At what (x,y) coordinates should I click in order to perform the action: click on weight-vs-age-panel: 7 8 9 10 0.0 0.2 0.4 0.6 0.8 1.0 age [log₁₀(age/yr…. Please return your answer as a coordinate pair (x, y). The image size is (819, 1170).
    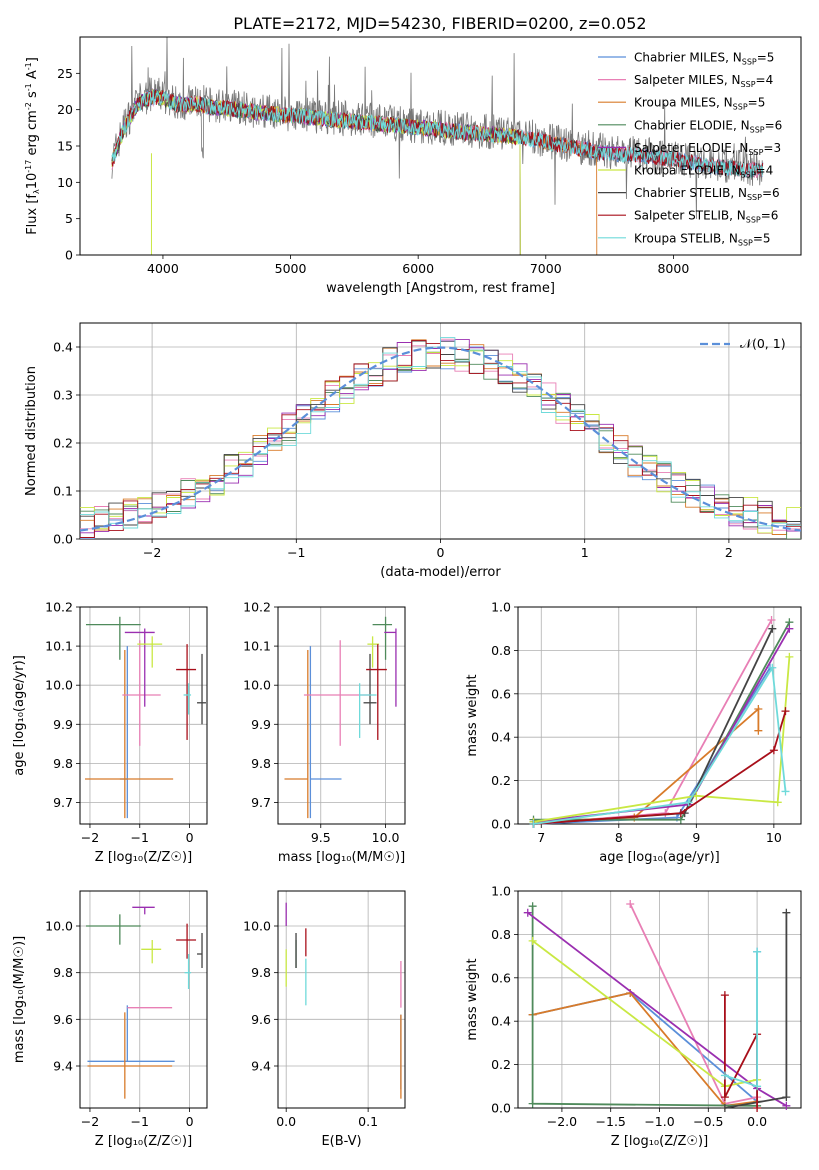
    Looking at the image, I should click on (633, 732).